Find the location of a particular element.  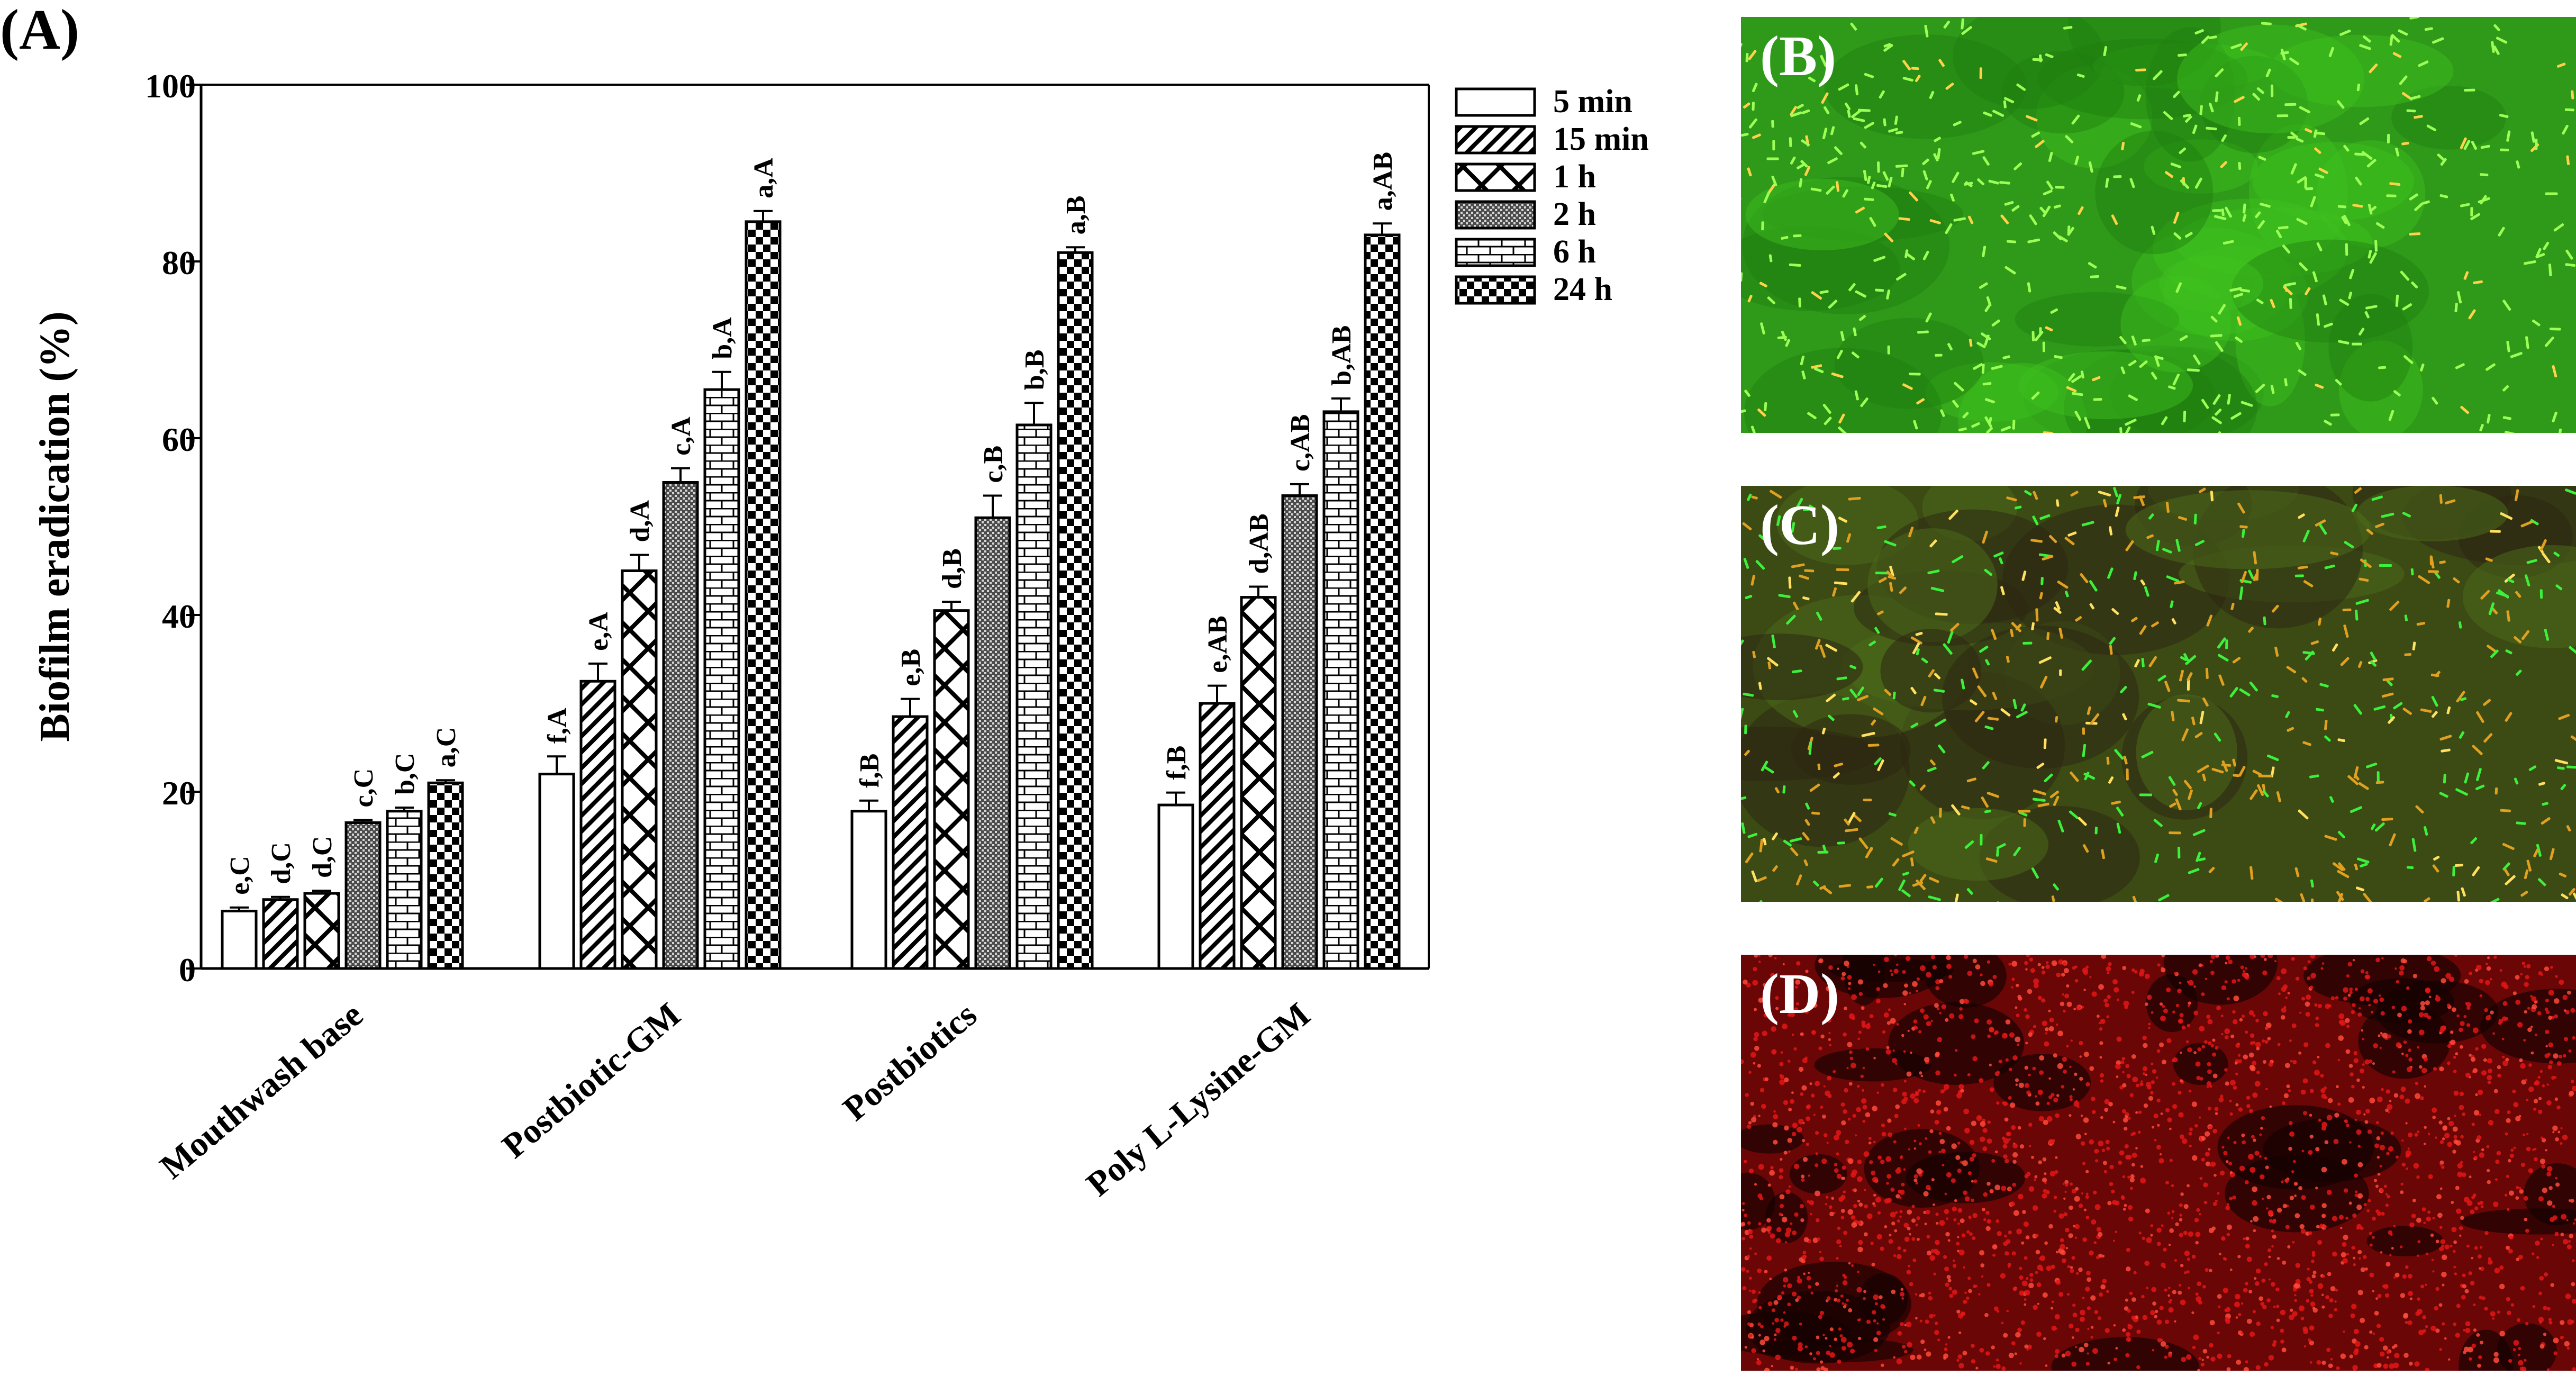

panel-label-a: (A) is located at coordinates (39, 31).